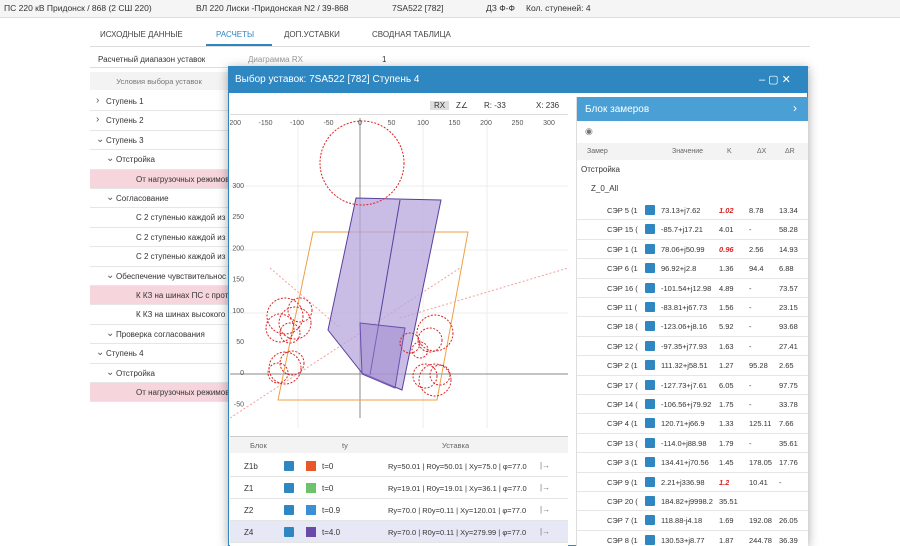 The height and width of the screenshot is (546, 900). I want to click on measure-k: 1.56, so click(726, 307).